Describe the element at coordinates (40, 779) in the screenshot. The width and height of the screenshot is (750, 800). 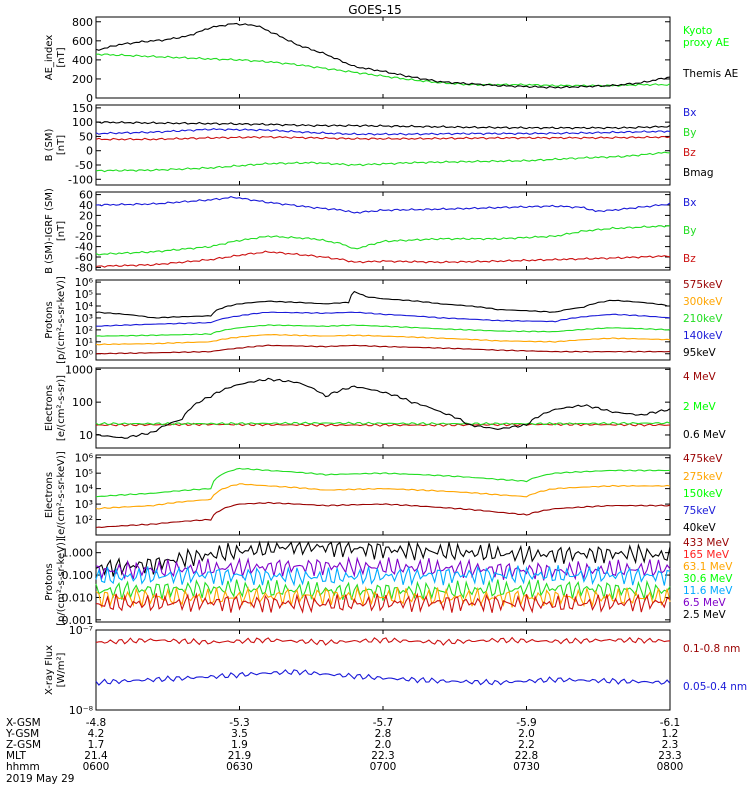
I see `date-label: 2019 May 29` at that location.